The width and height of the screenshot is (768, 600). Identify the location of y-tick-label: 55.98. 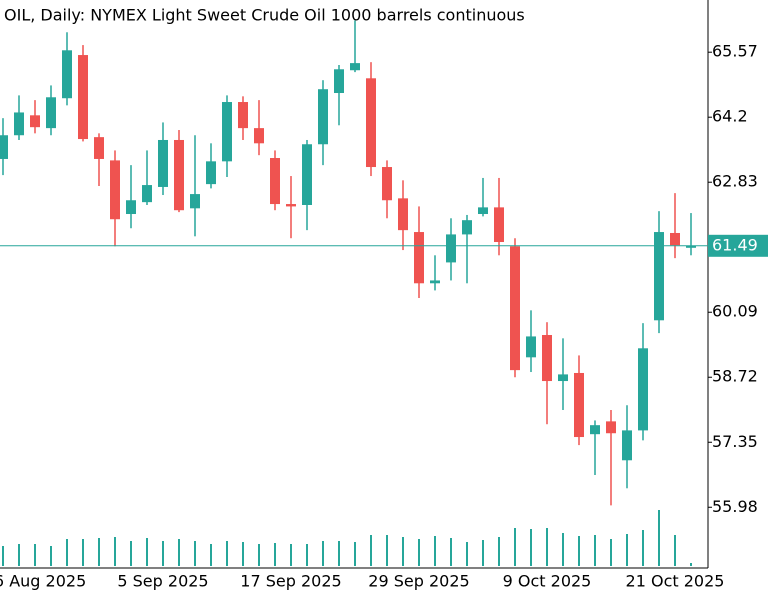
(735, 506).